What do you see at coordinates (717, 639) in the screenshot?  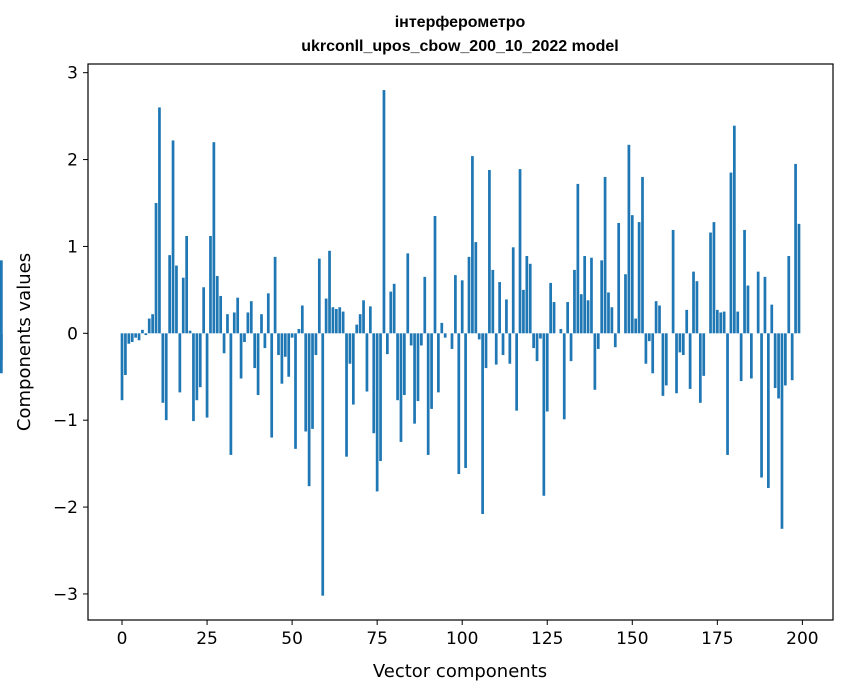 I see `x-tick-label: 175` at bounding box center [717, 639].